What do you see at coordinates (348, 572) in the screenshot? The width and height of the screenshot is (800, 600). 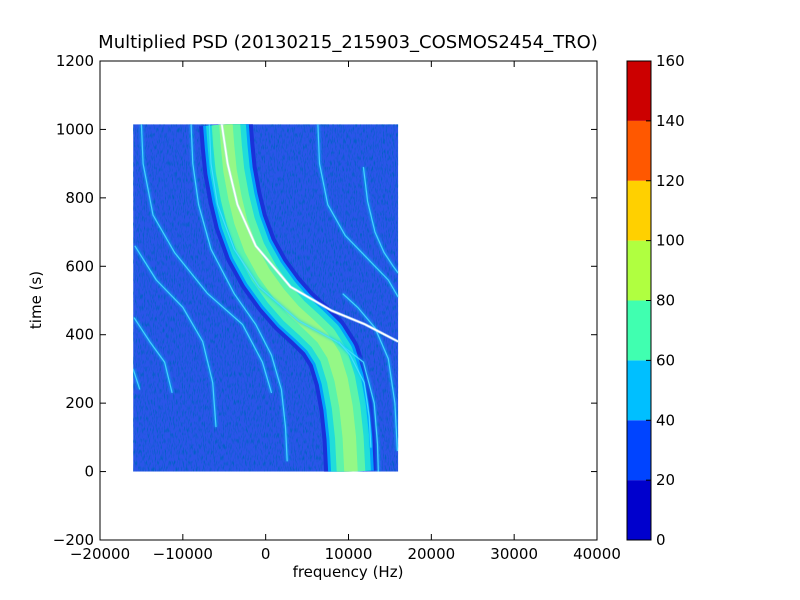 I see `x-axis-label: frequency (Hz)` at bounding box center [348, 572].